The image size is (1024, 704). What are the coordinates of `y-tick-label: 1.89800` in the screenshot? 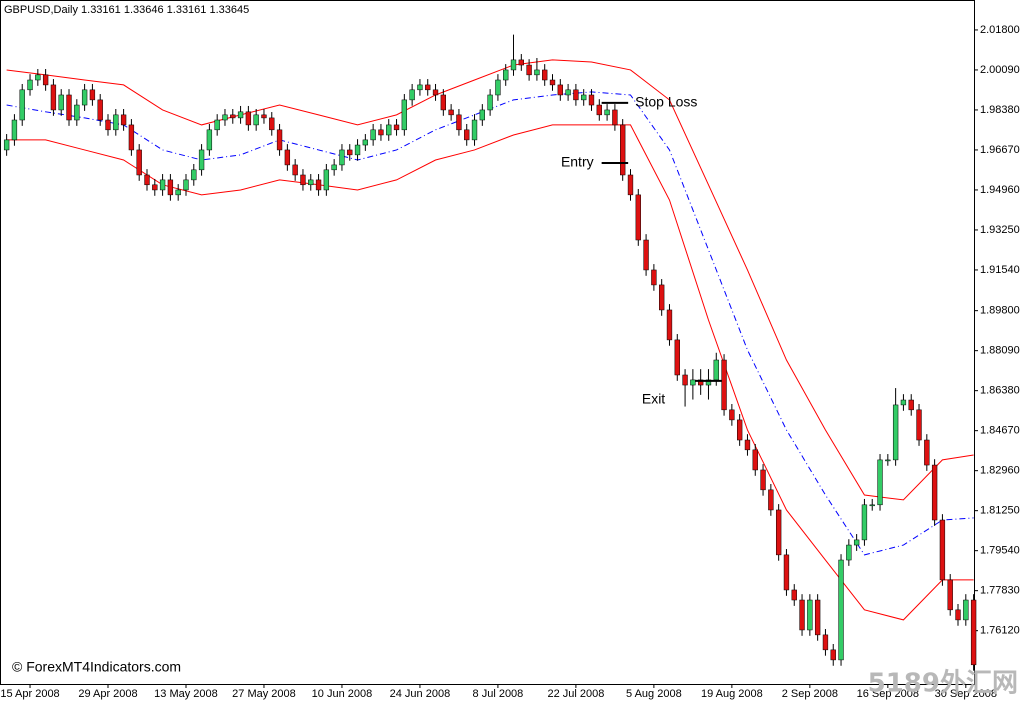 It's located at (1000, 311).